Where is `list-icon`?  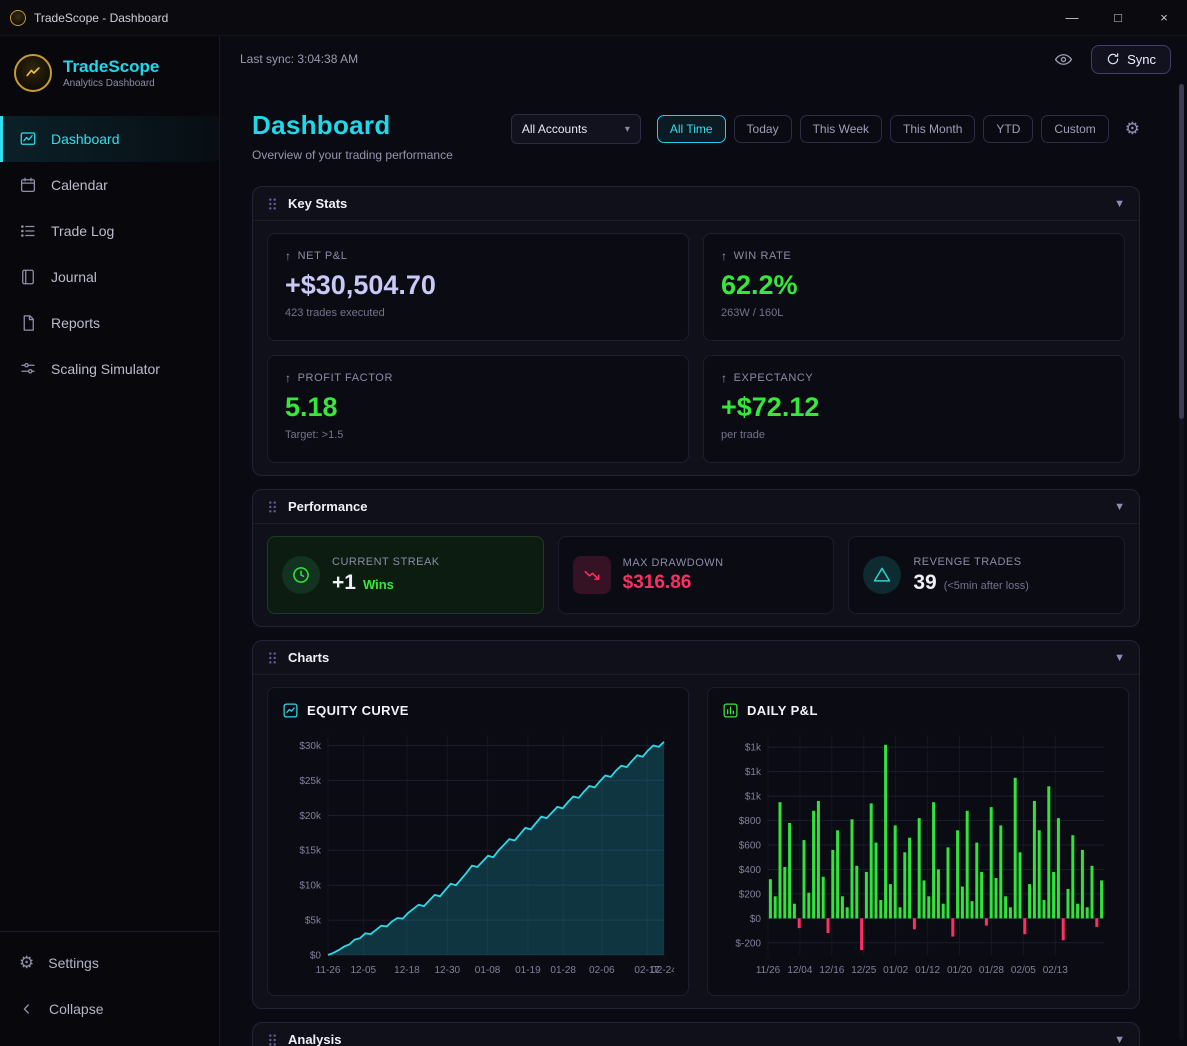
list-icon is located at coordinates (28, 231).